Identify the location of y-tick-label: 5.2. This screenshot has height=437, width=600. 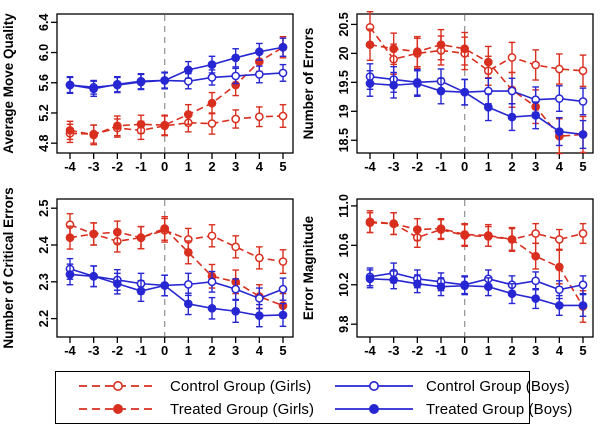
(44, 112).